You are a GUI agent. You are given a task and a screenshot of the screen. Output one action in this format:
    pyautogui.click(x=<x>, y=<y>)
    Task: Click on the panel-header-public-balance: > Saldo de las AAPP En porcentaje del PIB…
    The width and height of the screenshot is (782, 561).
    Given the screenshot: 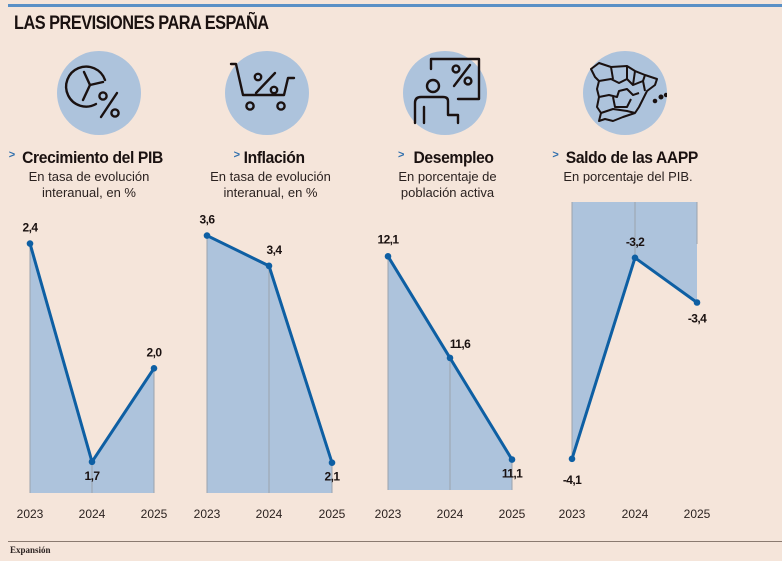 What is the action you would take?
    pyautogui.click(x=628, y=166)
    